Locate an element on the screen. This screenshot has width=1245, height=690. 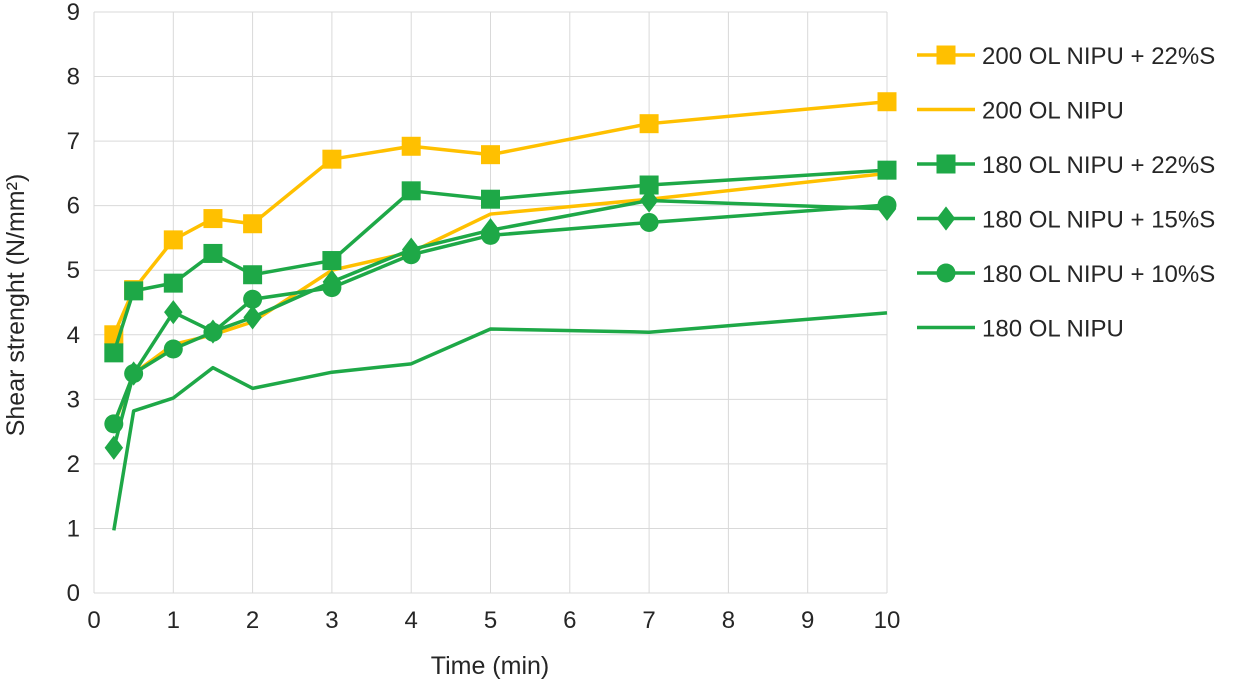
x-axis-title: Time (min) is located at coordinates (490, 666).